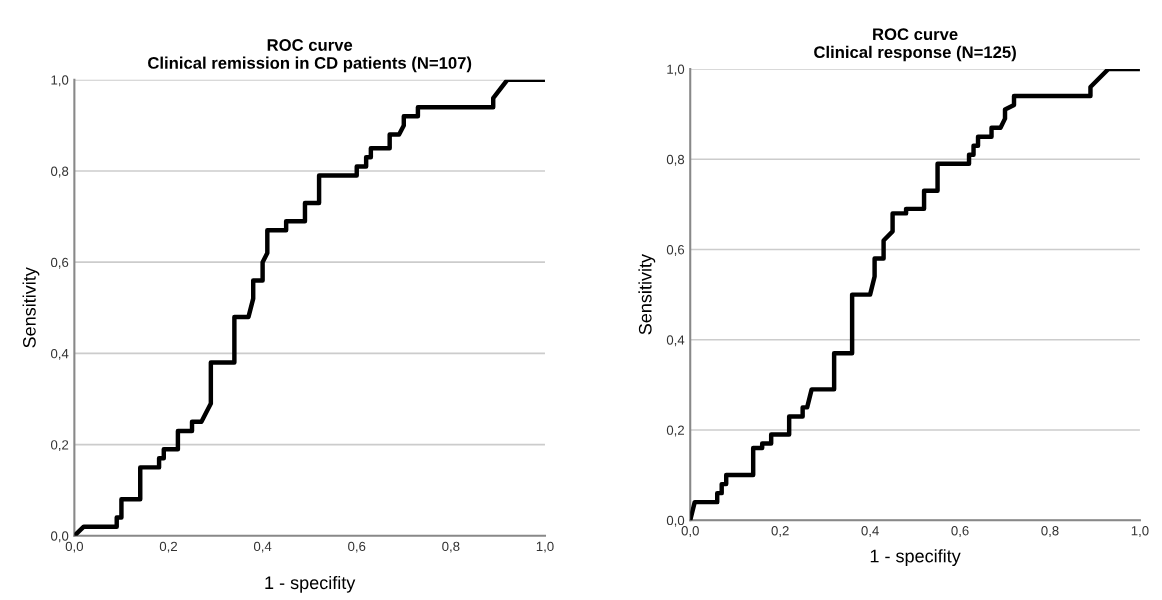  What do you see at coordinates (915, 45) in the screenshot?
I see `chart-title: ROC curve Clinical response (N=125)` at bounding box center [915, 45].